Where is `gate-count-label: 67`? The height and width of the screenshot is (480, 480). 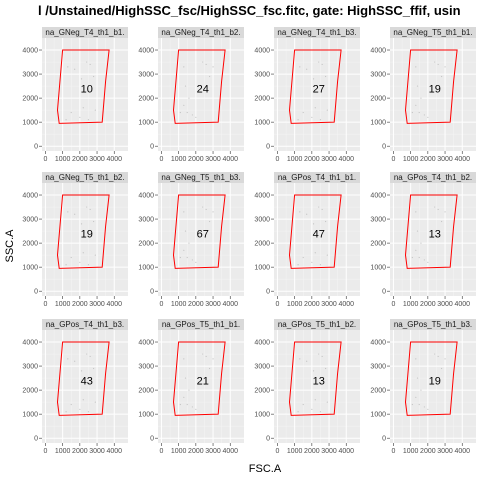 gate-count-label: 67 is located at coordinates (203, 234).